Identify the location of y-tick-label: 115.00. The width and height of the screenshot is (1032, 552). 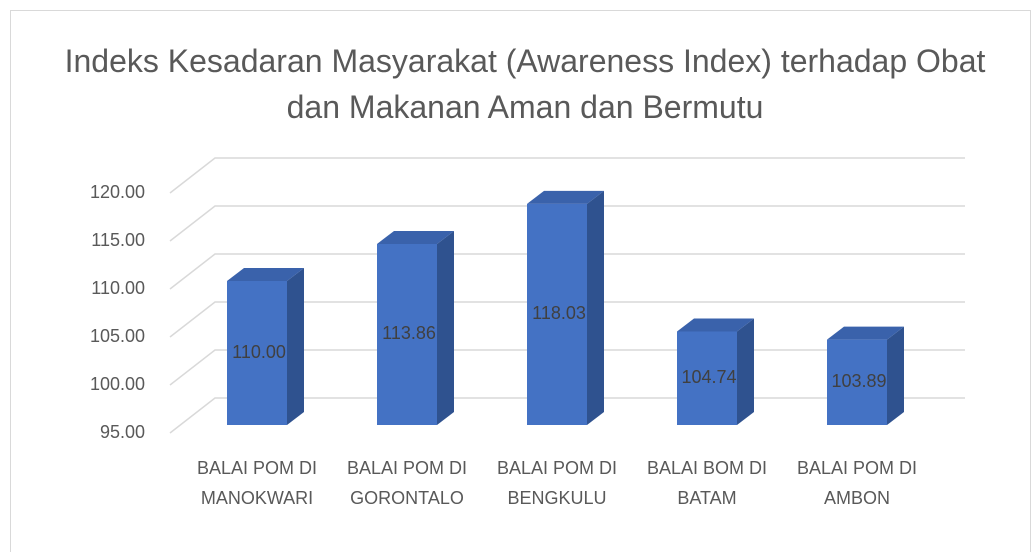
(118, 240).